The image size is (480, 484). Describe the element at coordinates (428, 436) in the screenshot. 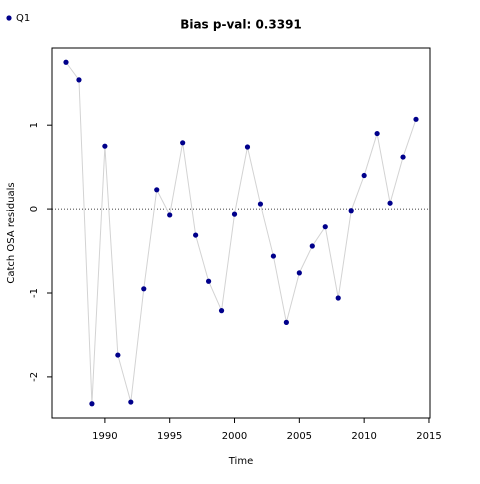

I see `x-tick-label: 2015` at that location.